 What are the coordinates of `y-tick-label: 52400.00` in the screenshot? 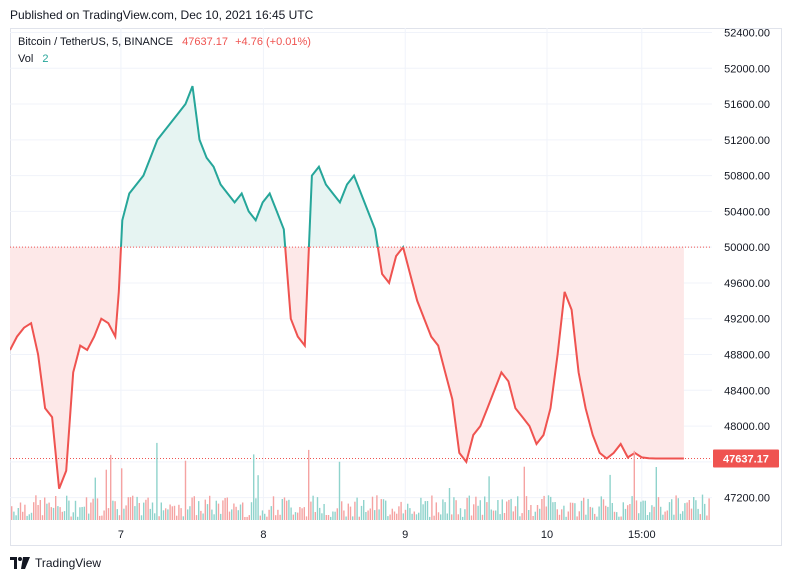 It's located at (747, 33).